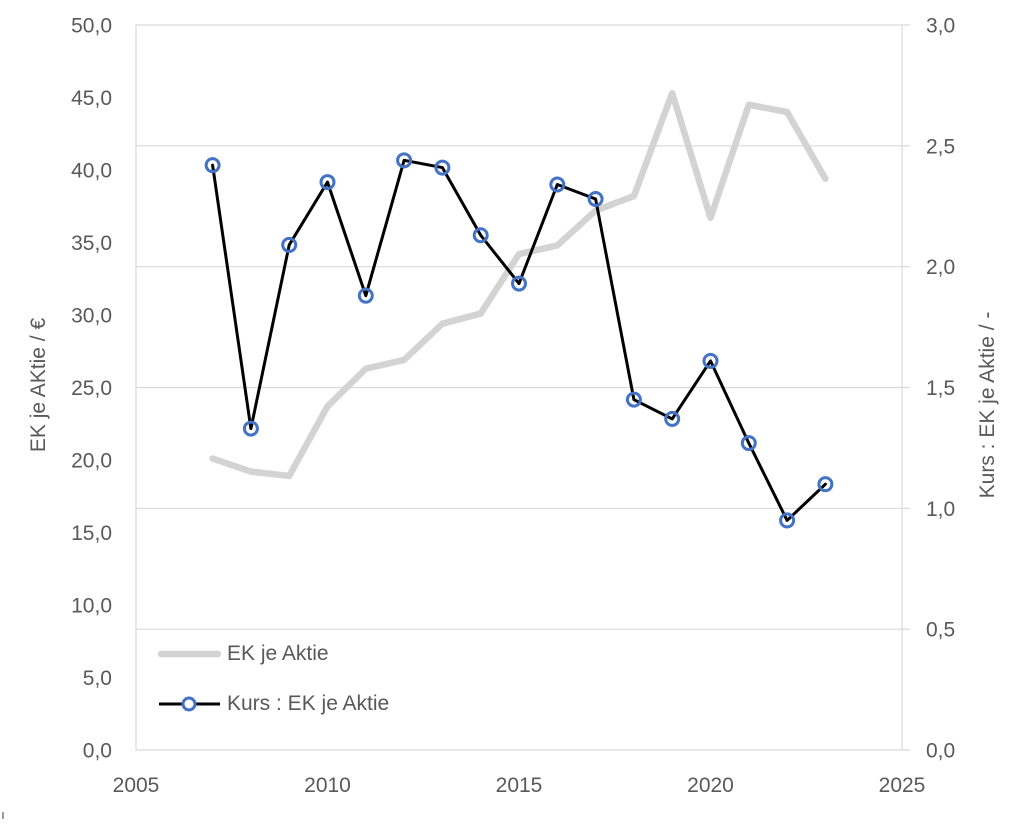 The height and width of the screenshot is (826, 1021). What do you see at coordinates (710, 785) in the screenshot?
I see `x-tick-label: 2020` at bounding box center [710, 785].